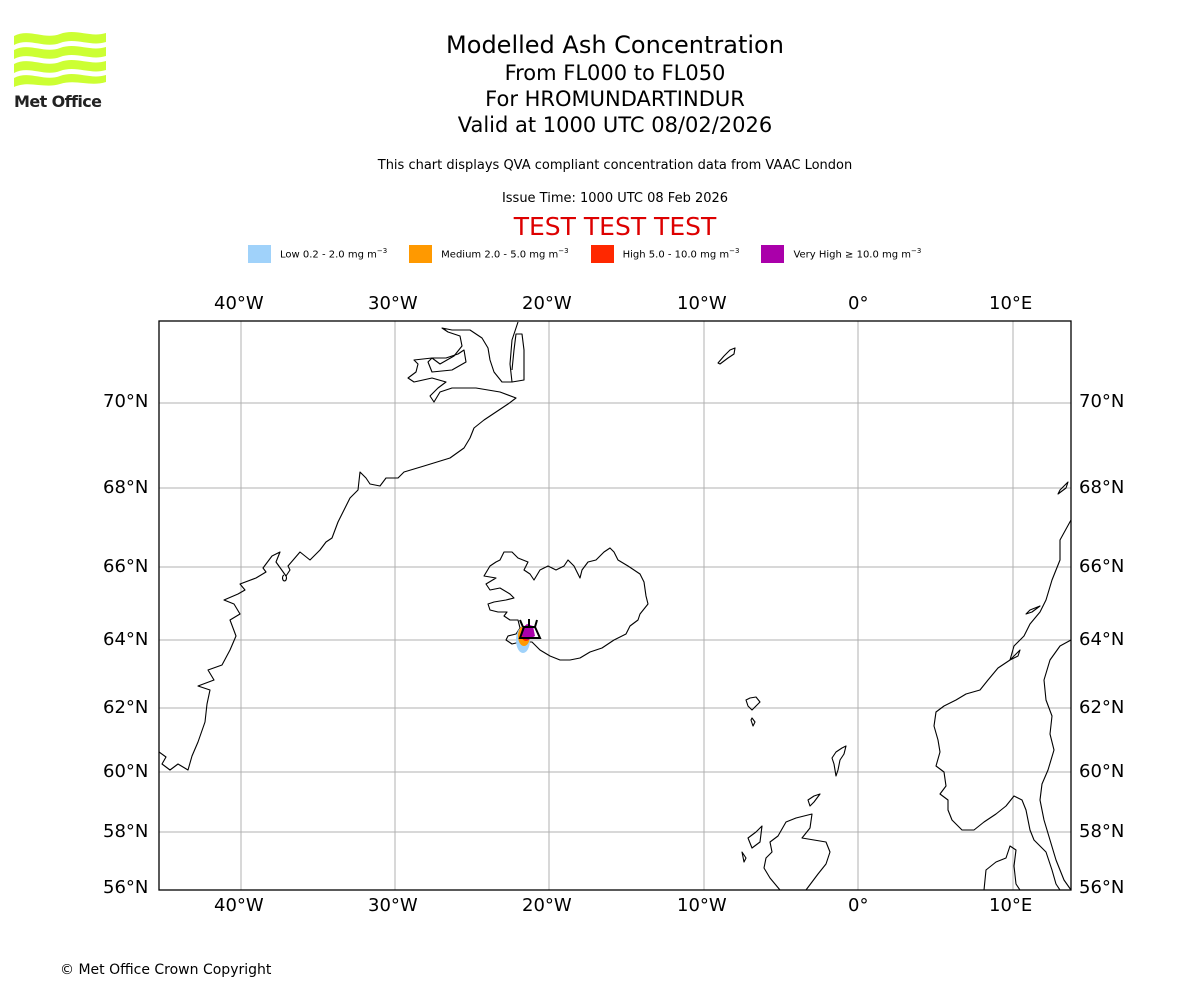 The width and height of the screenshot is (1200, 1000). I want to click on lat-label-right: 60°N, so click(1102, 771).